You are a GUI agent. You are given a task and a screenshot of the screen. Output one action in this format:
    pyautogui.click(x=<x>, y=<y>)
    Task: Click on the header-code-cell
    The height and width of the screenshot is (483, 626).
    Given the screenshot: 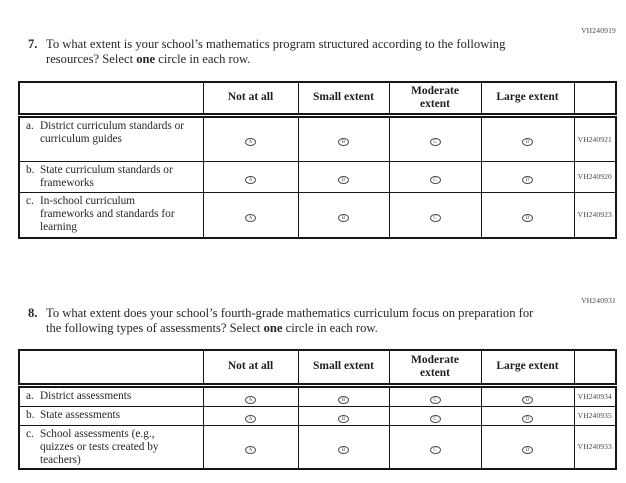 What is the action you would take?
    pyautogui.click(x=595, y=368)
    